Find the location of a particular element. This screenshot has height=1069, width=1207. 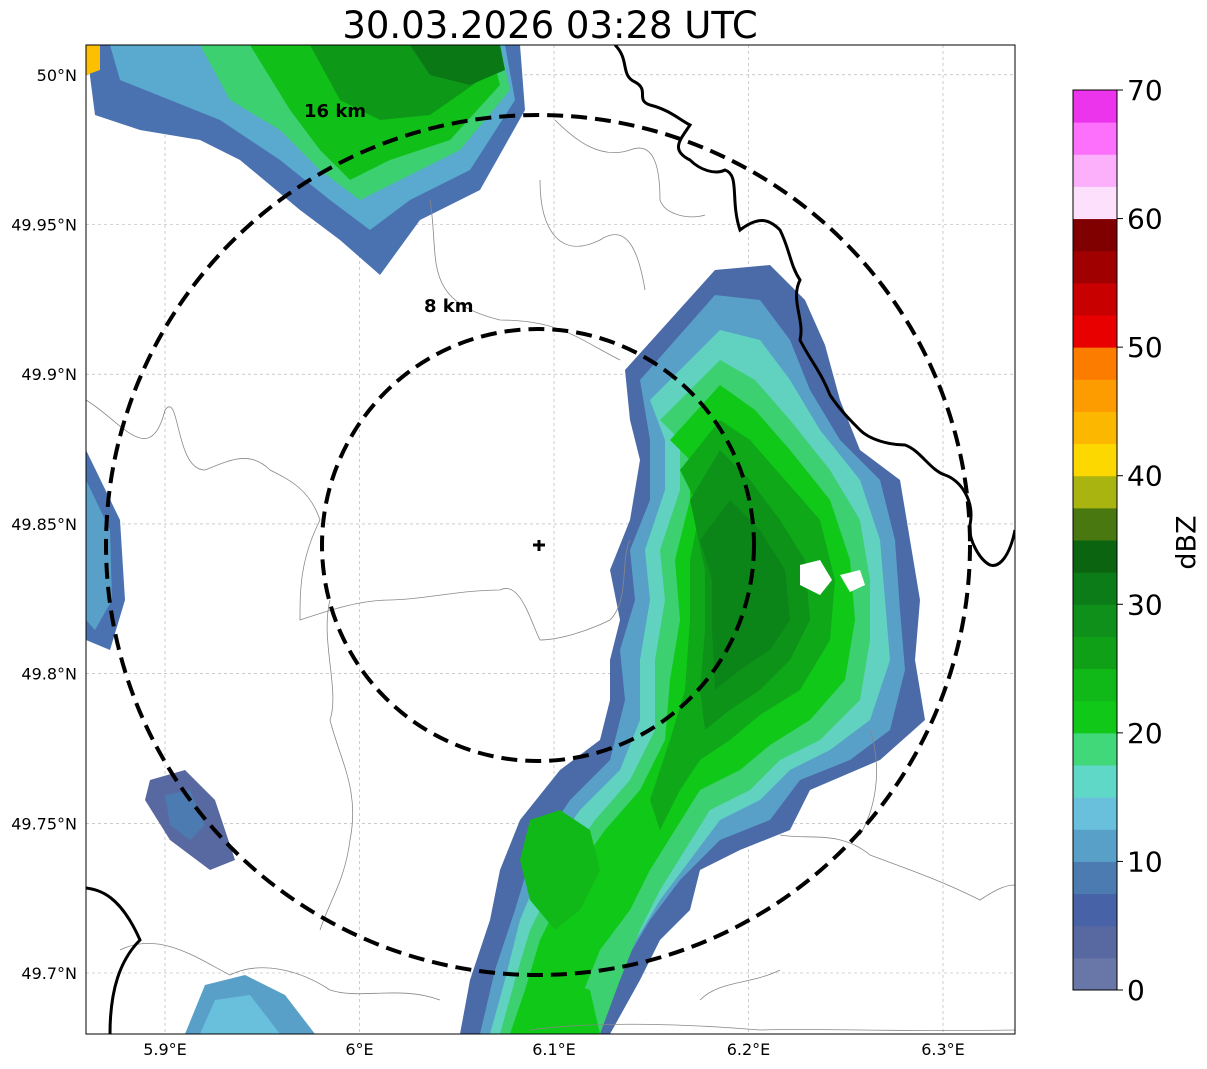

colorbar-frame is located at coordinates (1095, 540).